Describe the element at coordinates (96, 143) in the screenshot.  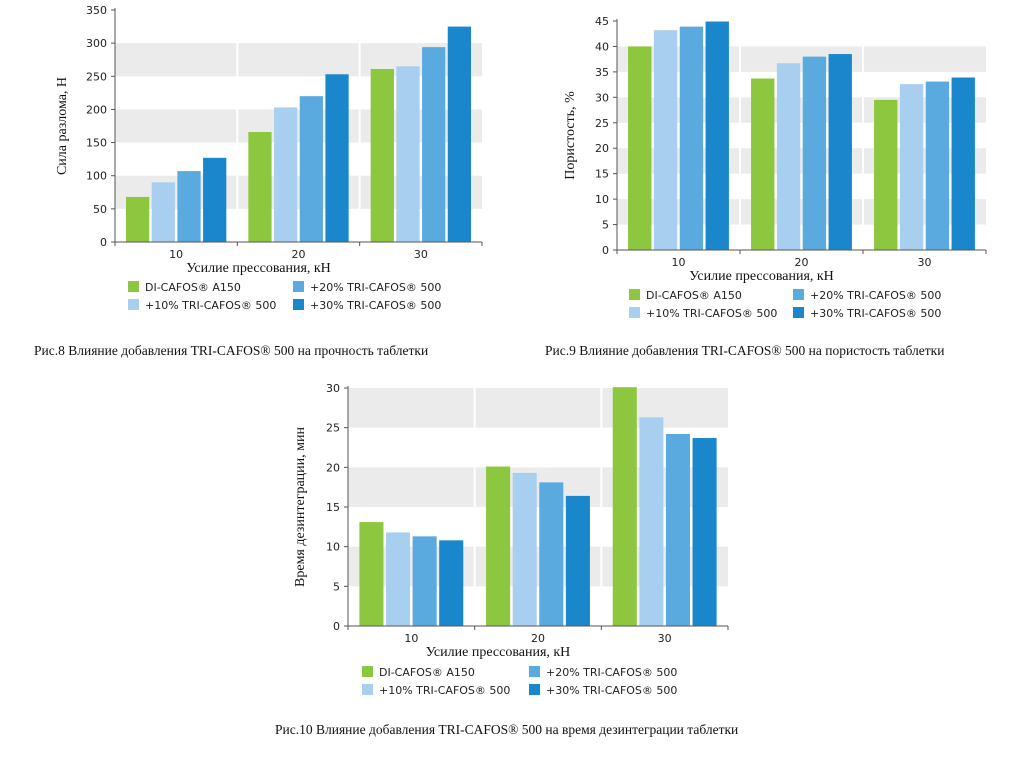
I see `y-tick-label: 150` at that location.